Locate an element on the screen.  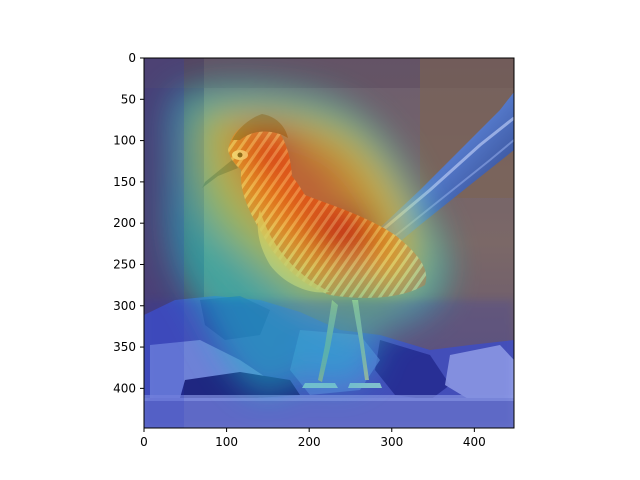
y-tick-label: 200 is located at coordinates (124, 223).